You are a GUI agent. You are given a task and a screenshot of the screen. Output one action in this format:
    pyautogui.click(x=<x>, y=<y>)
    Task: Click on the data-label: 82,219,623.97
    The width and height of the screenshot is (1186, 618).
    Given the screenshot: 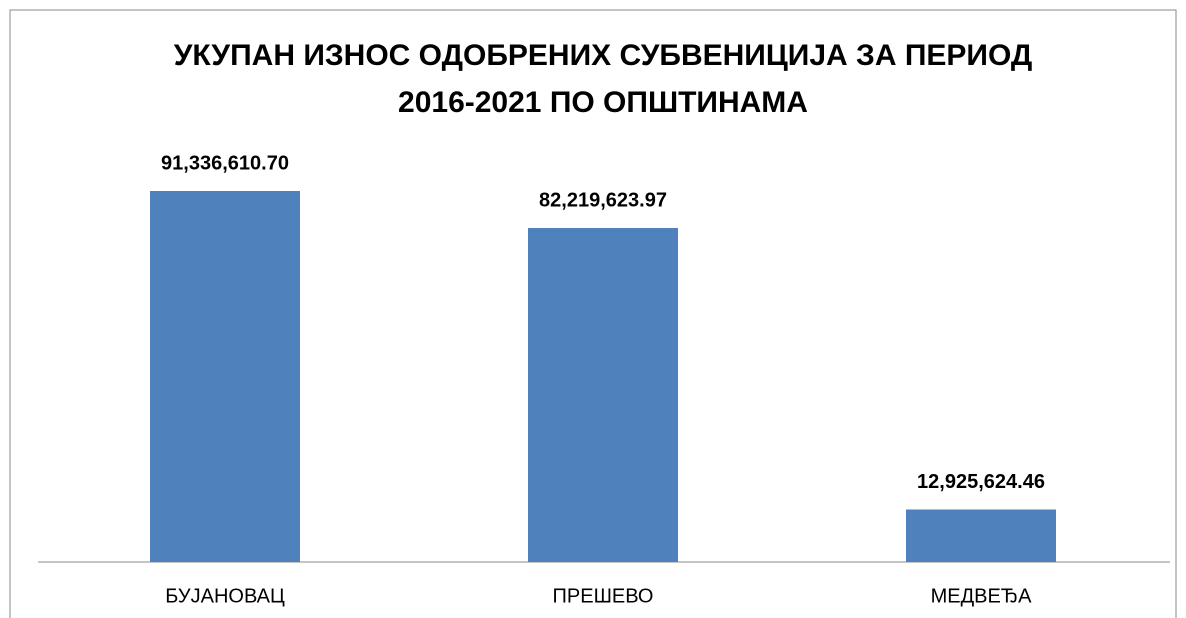 What is the action you would take?
    pyautogui.click(x=603, y=200)
    